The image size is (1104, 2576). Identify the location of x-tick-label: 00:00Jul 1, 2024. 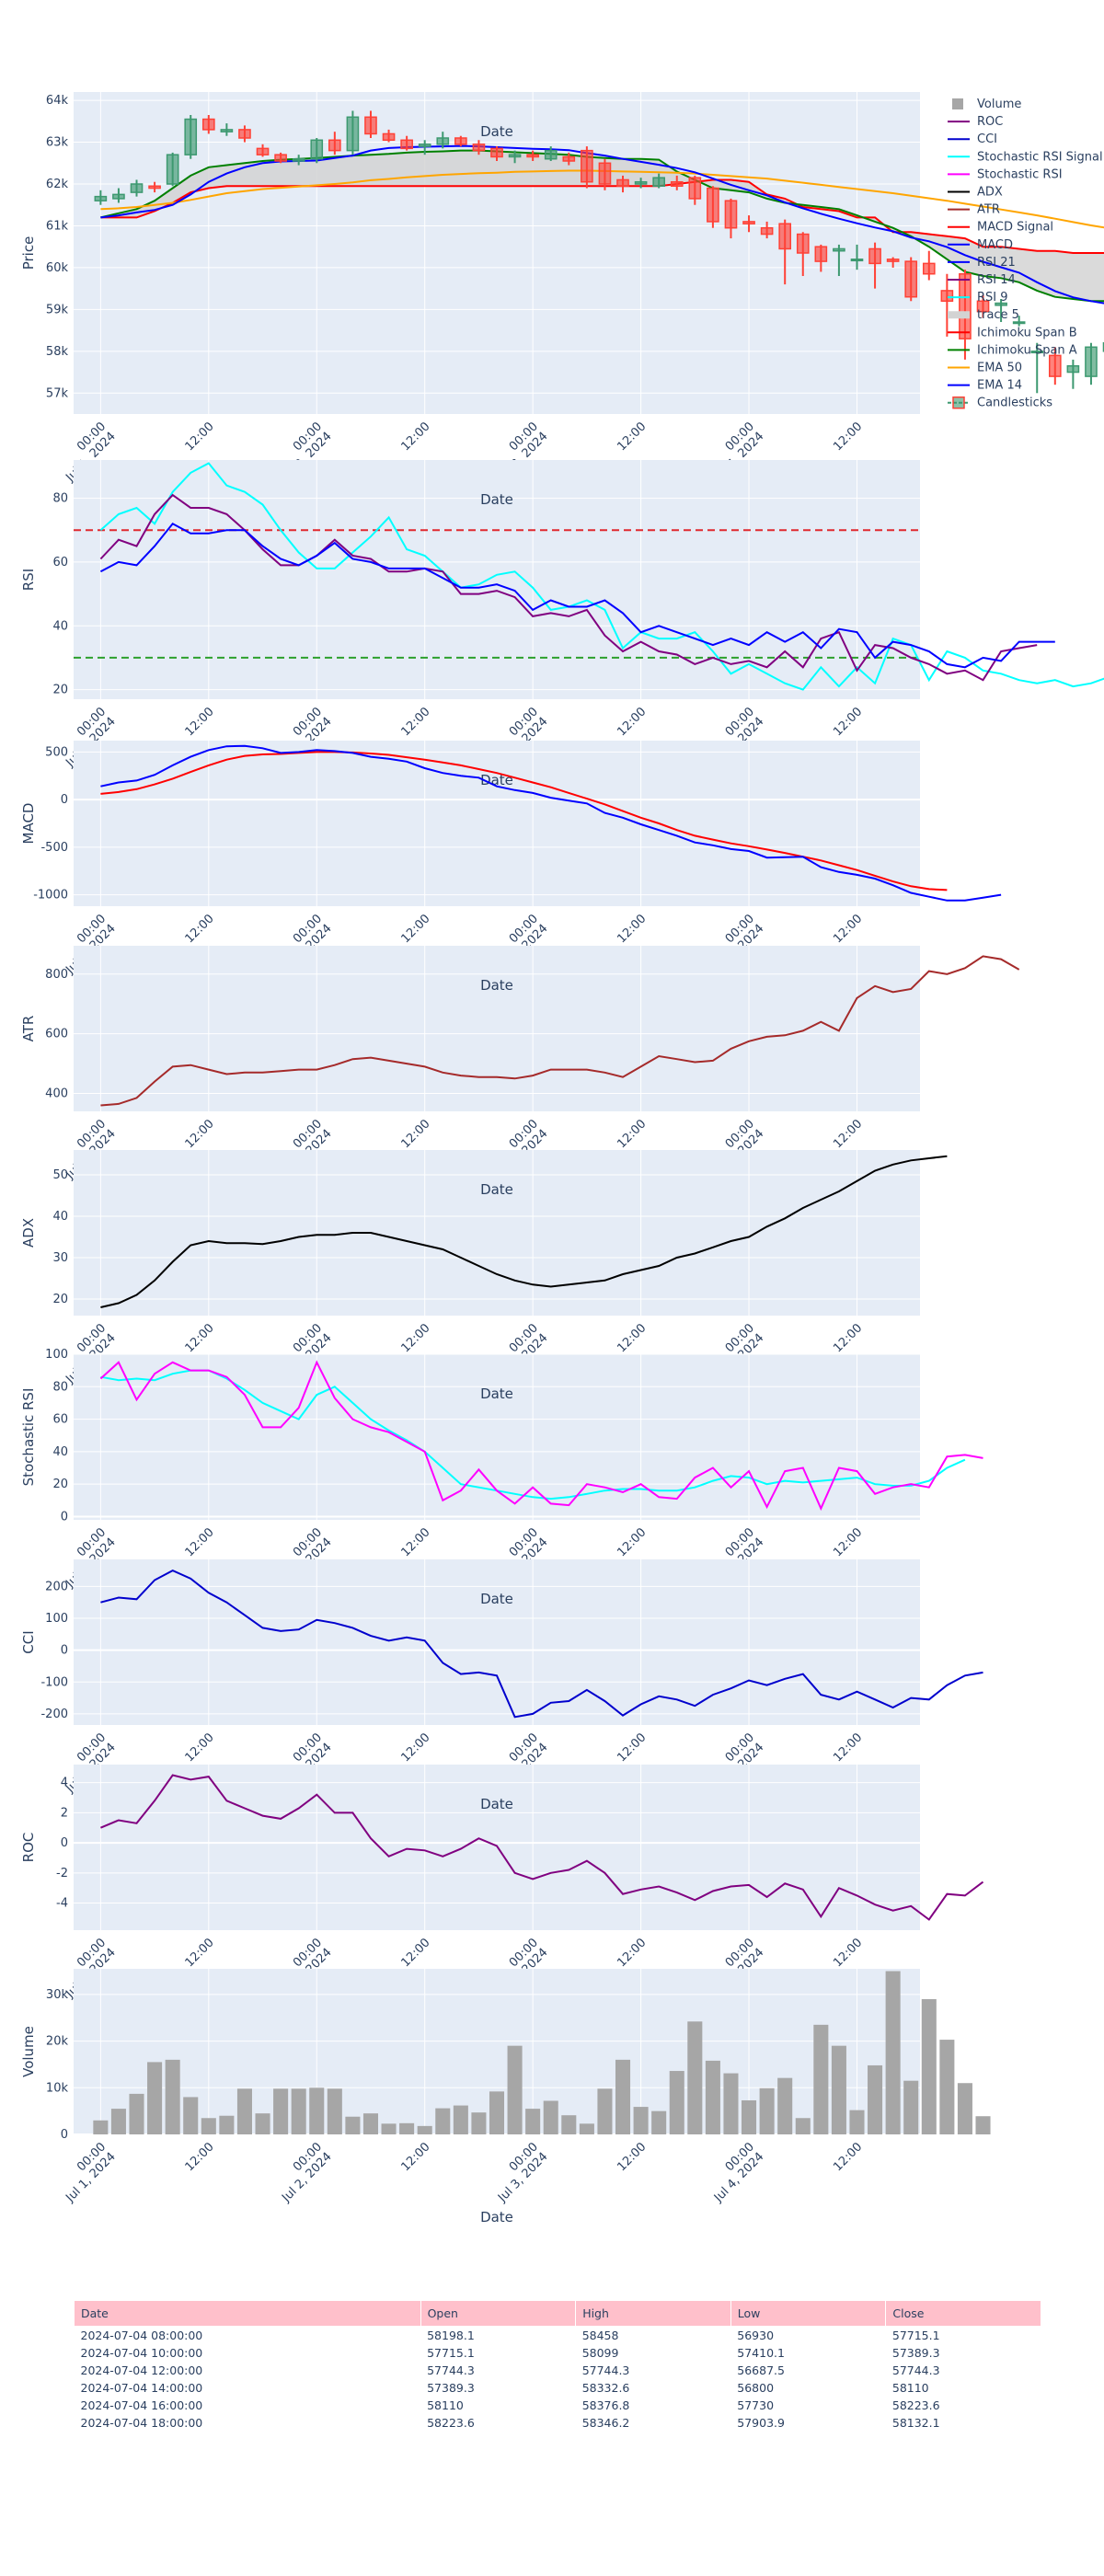
(86, 2172).